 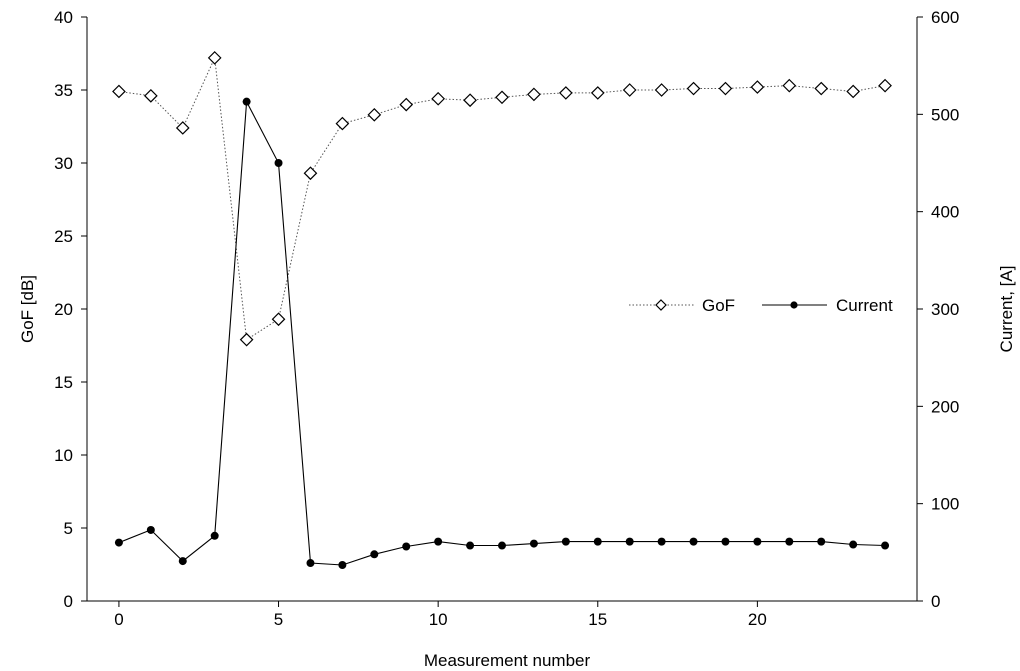 What do you see at coordinates (661, 305) in the screenshot?
I see `legend-gof-marker` at bounding box center [661, 305].